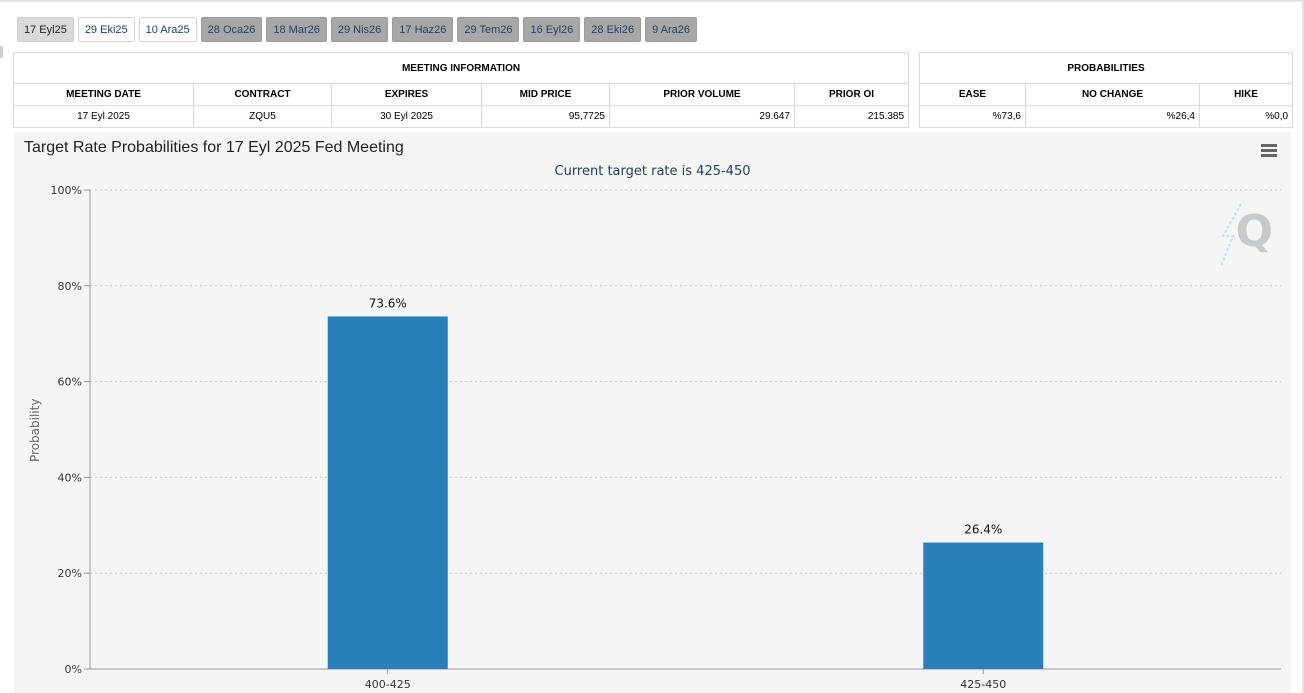 This screenshot has height=693, width=1304. What do you see at coordinates (972, 116) in the screenshot?
I see `ease-value: %73,6` at bounding box center [972, 116].